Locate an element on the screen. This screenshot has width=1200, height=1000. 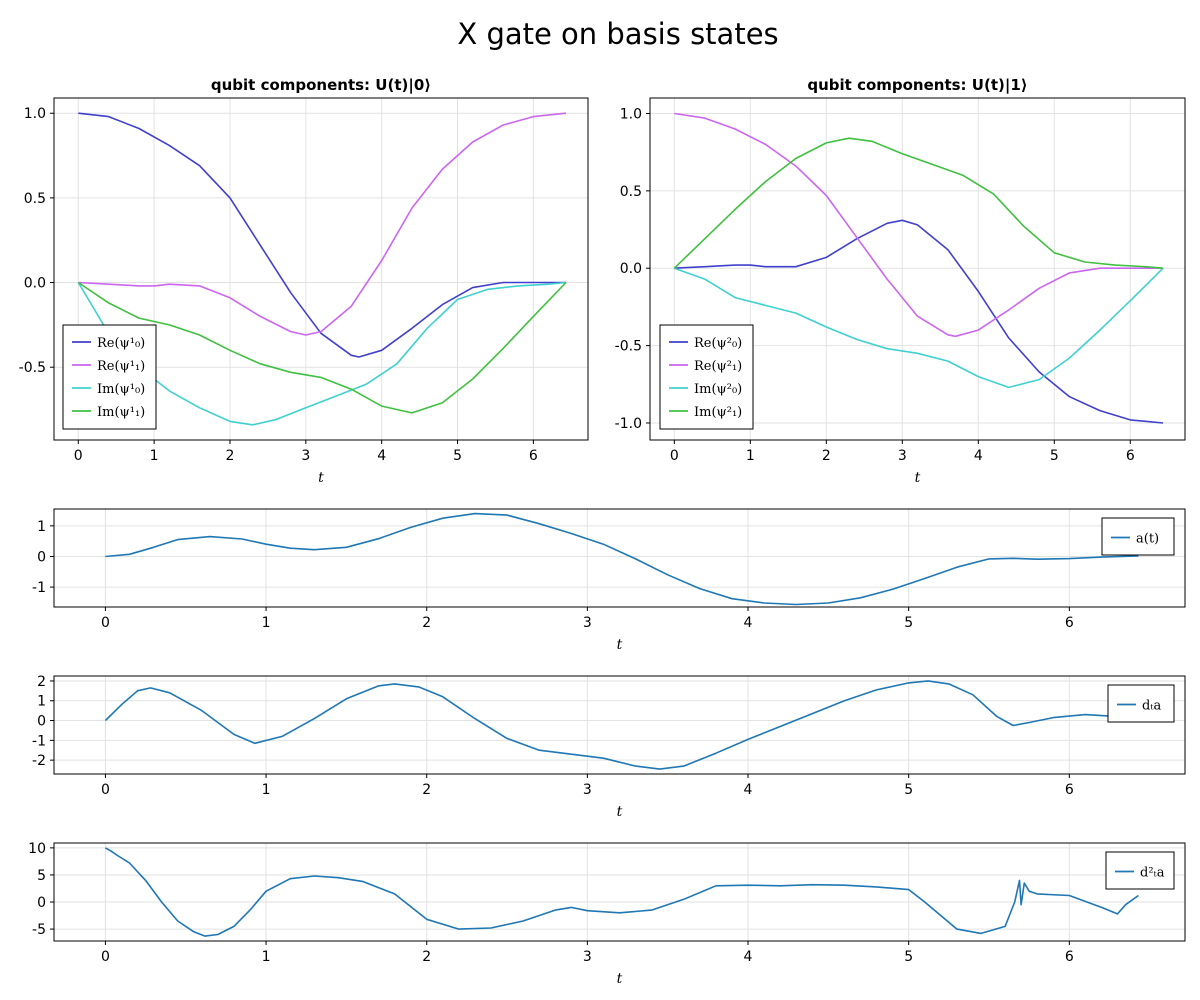
legend: Re(ψ²₀) Re(ψ²₁) Im(ψ²₀) Im(ψ²₁) is located at coordinates (706, 377).